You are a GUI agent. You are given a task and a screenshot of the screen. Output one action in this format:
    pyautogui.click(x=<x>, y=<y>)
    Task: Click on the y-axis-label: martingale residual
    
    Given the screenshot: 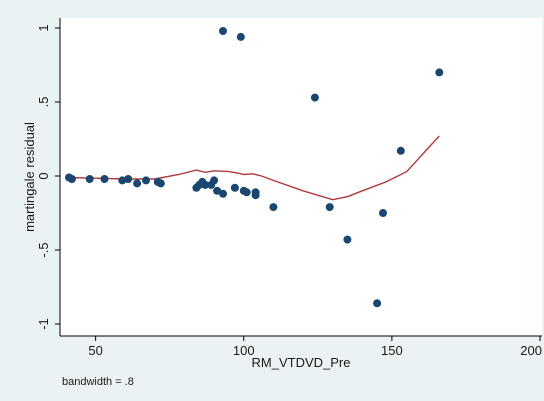 What is the action you would take?
    pyautogui.click(x=29, y=177)
    